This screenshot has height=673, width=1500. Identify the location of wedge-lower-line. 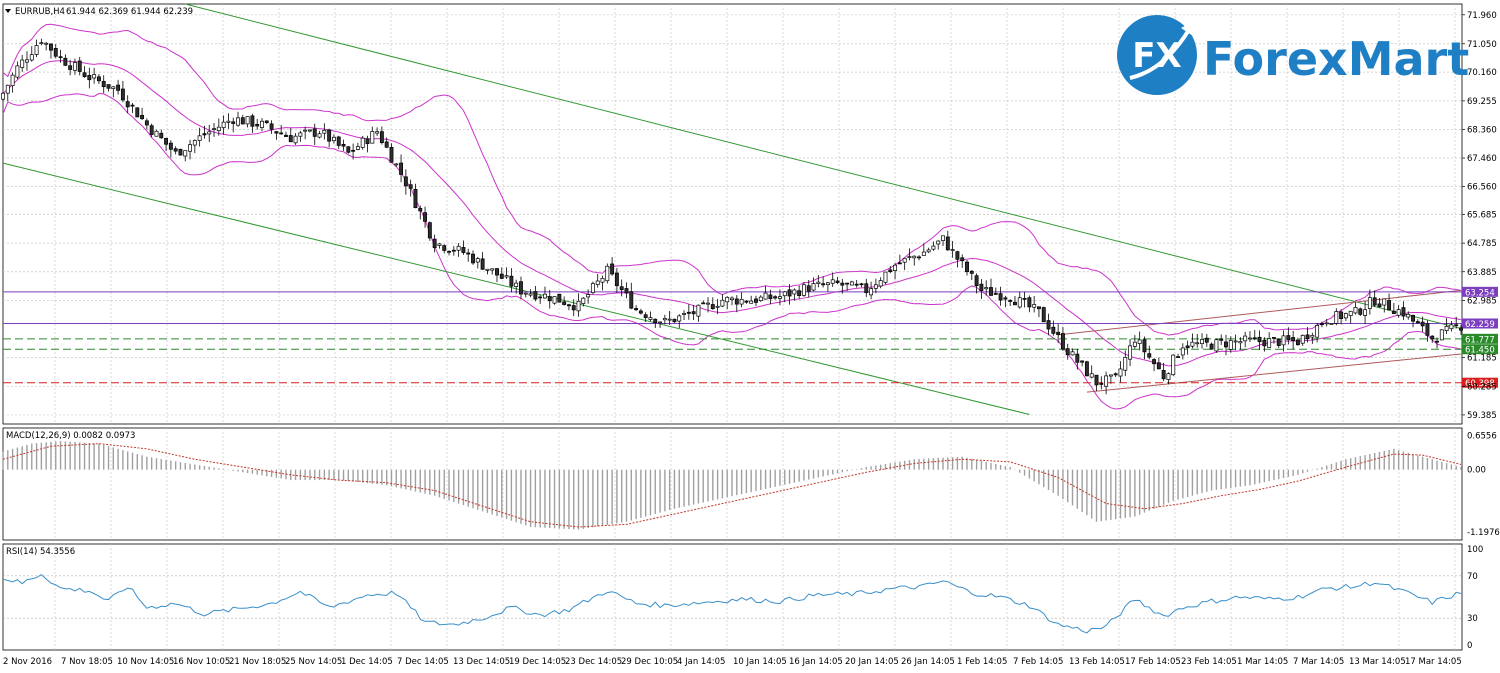
(1274, 373).